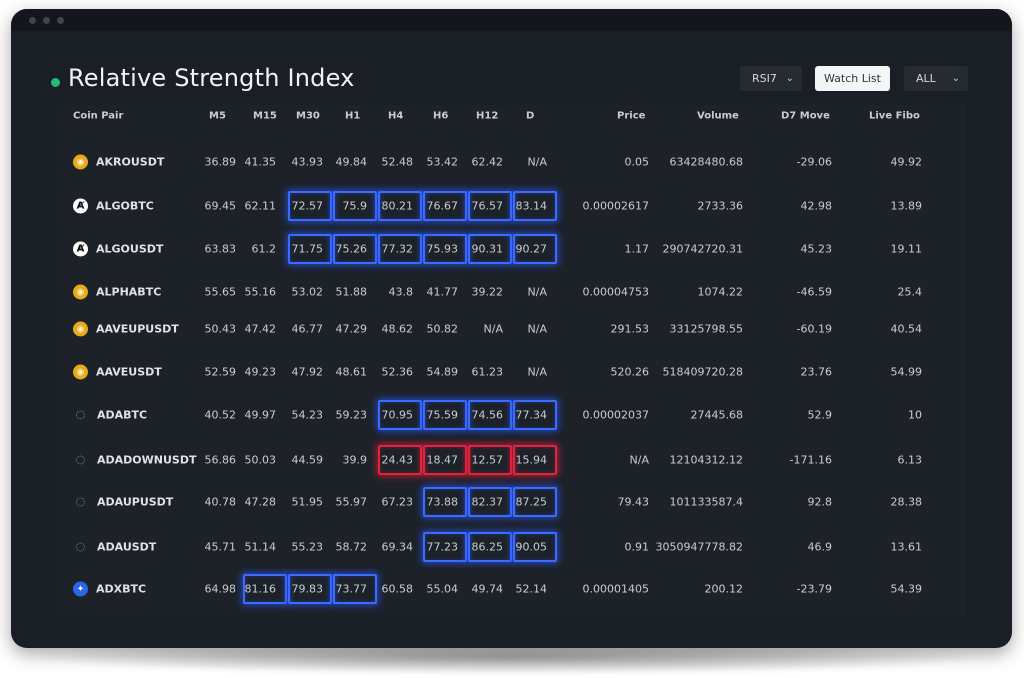 The image size is (1024, 678). What do you see at coordinates (127, 547) in the screenshot?
I see `coin-pair-name: ADAUSDT` at bounding box center [127, 547].